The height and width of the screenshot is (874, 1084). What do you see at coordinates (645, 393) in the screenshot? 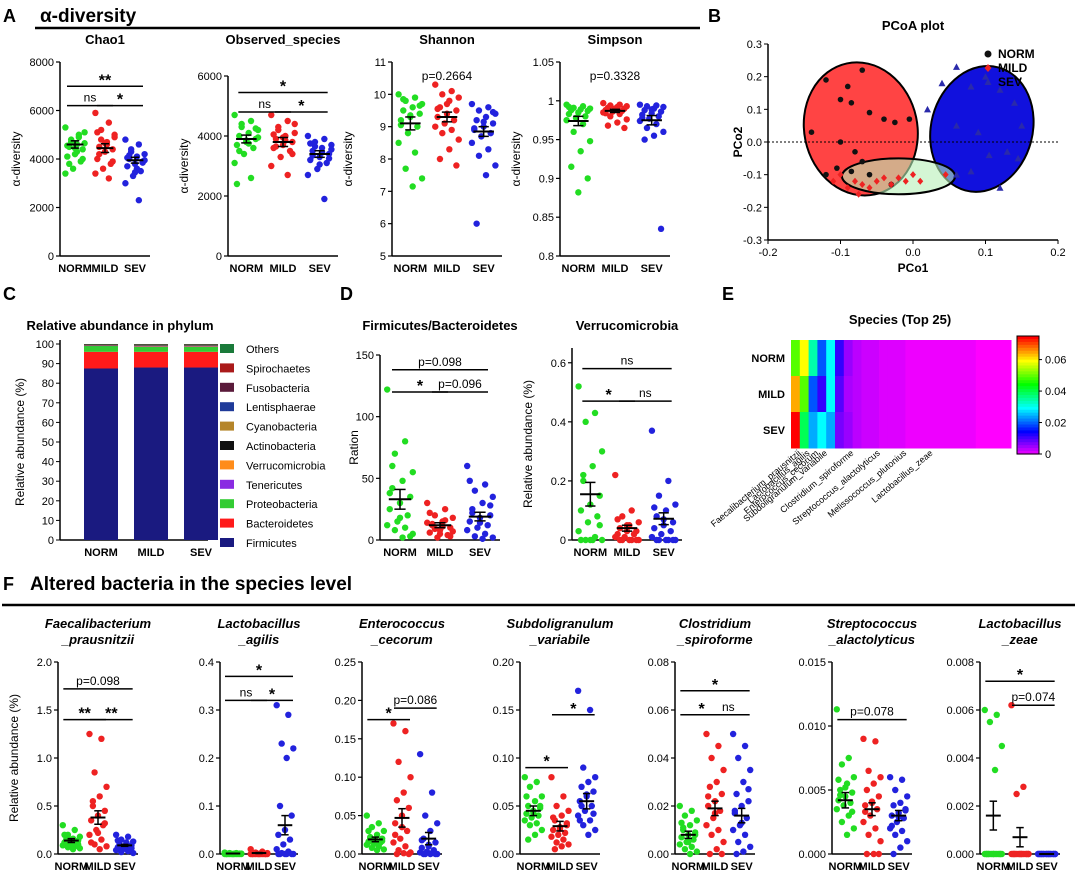
I see `ratio-1-sig-label: ns` at bounding box center [645, 393].